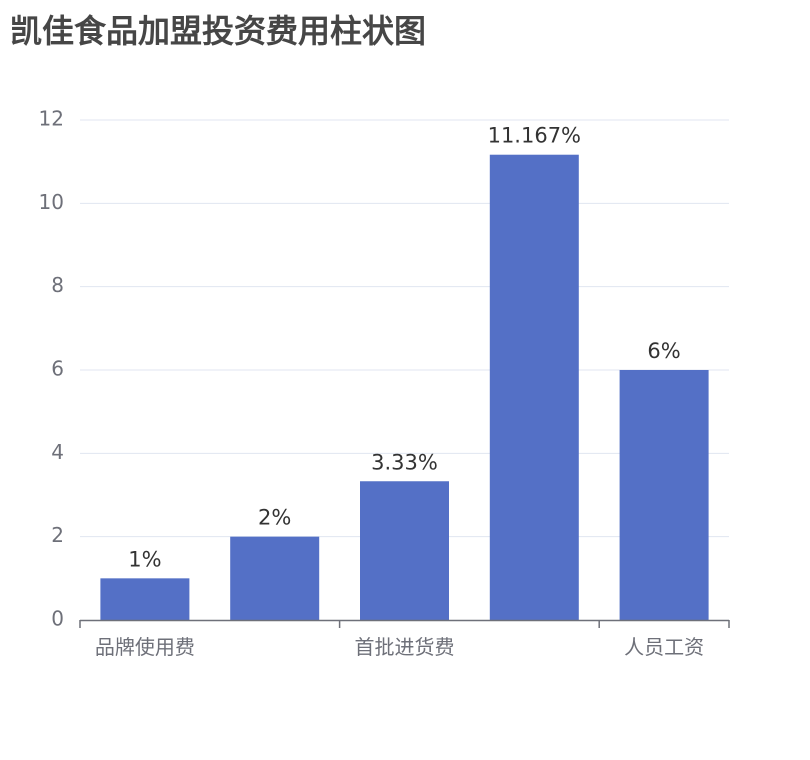 This screenshot has height=760, width=810. I want to click on y-tick-label: 6, so click(57, 369).